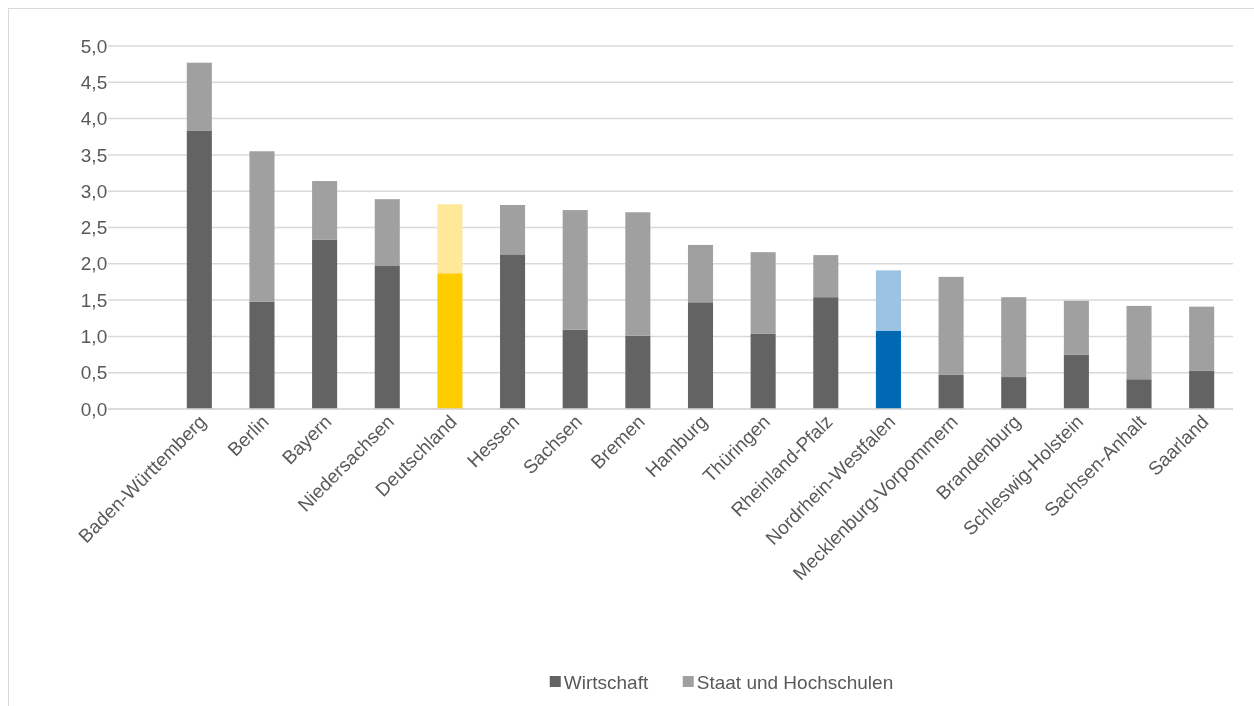 Image resolution: width=1254 pixels, height=706 pixels. Describe the element at coordinates (94, 373) in the screenshot. I see `y-tick-label: 0,5` at that location.